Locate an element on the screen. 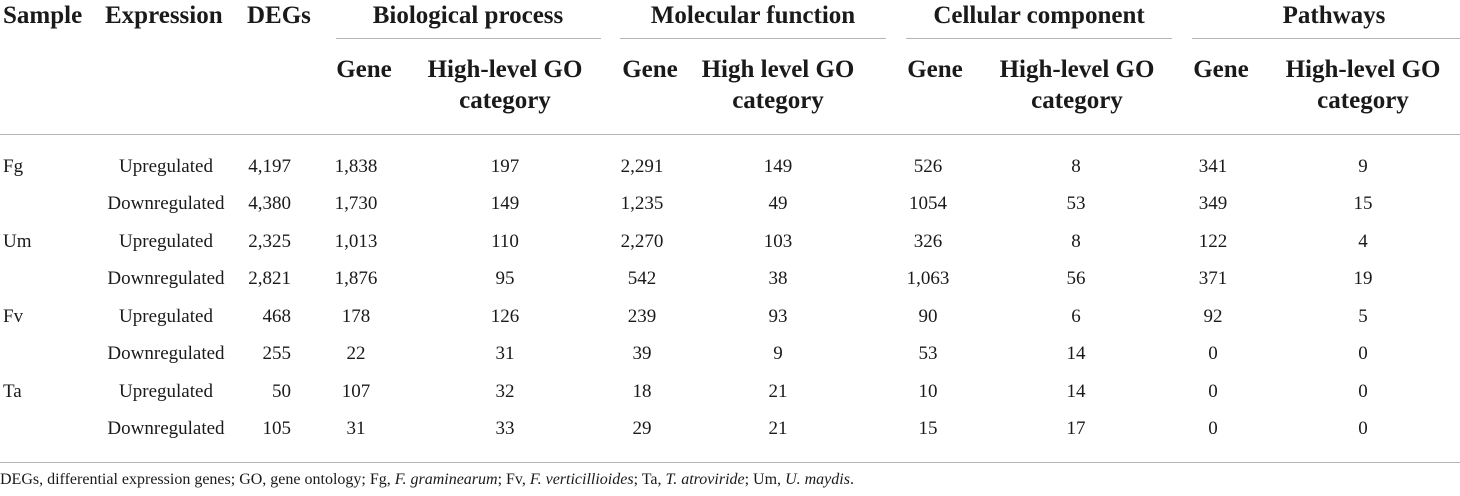 This screenshot has width=1460, height=496. cell-bp-gene: 1,730 is located at coordinates (356, 203).